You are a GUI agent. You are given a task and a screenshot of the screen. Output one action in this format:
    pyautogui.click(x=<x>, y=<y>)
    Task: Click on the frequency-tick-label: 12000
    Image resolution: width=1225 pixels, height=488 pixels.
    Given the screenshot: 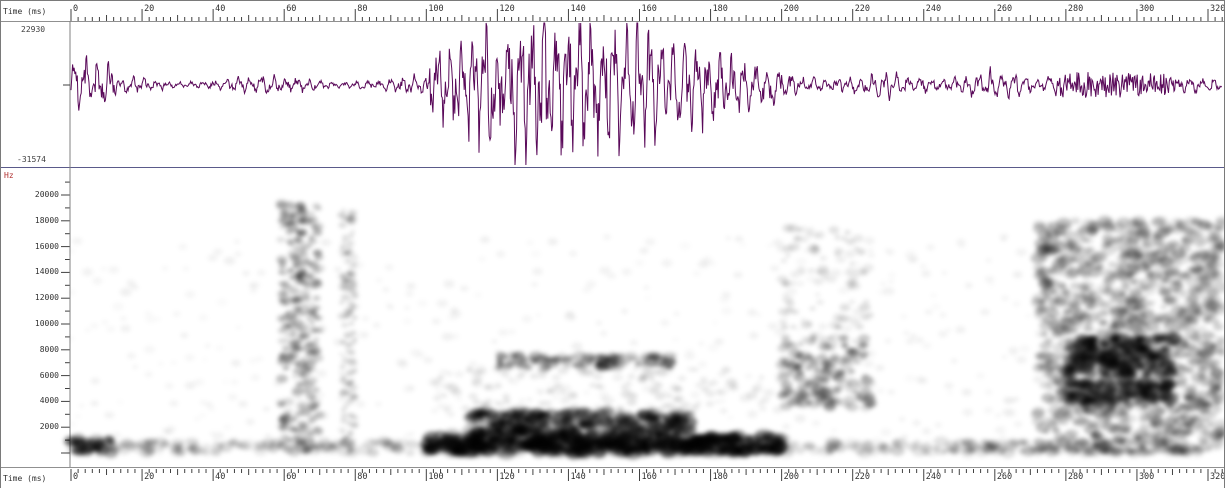 What is the action you would take?
    pyautogui.click(x=46, y=298)
    